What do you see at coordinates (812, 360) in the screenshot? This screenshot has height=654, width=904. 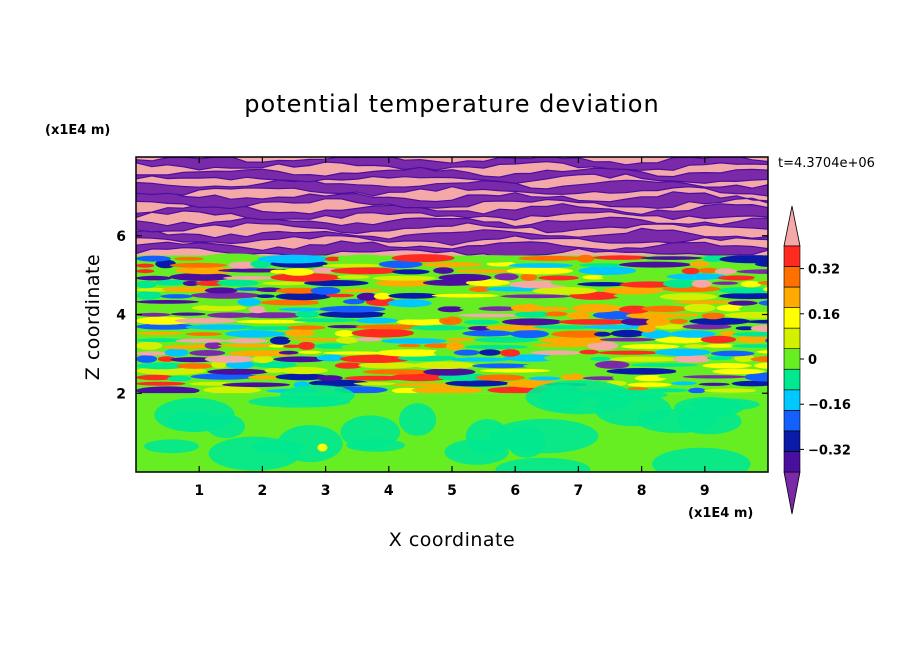 I see `colorbar-tick-label: 0` at bounding box center [812, 360].